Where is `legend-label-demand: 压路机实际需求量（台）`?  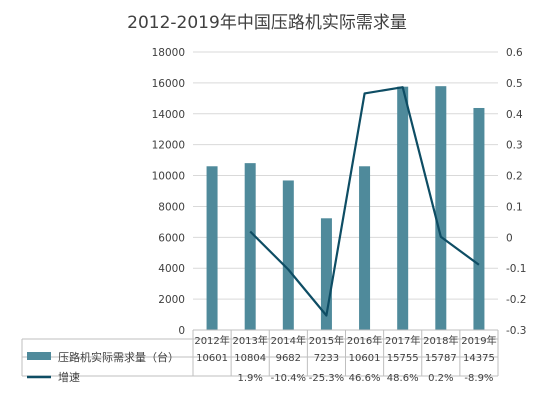 legend-label-demand: 压路机实际需求量（台） is located at coordinates (118, 357).